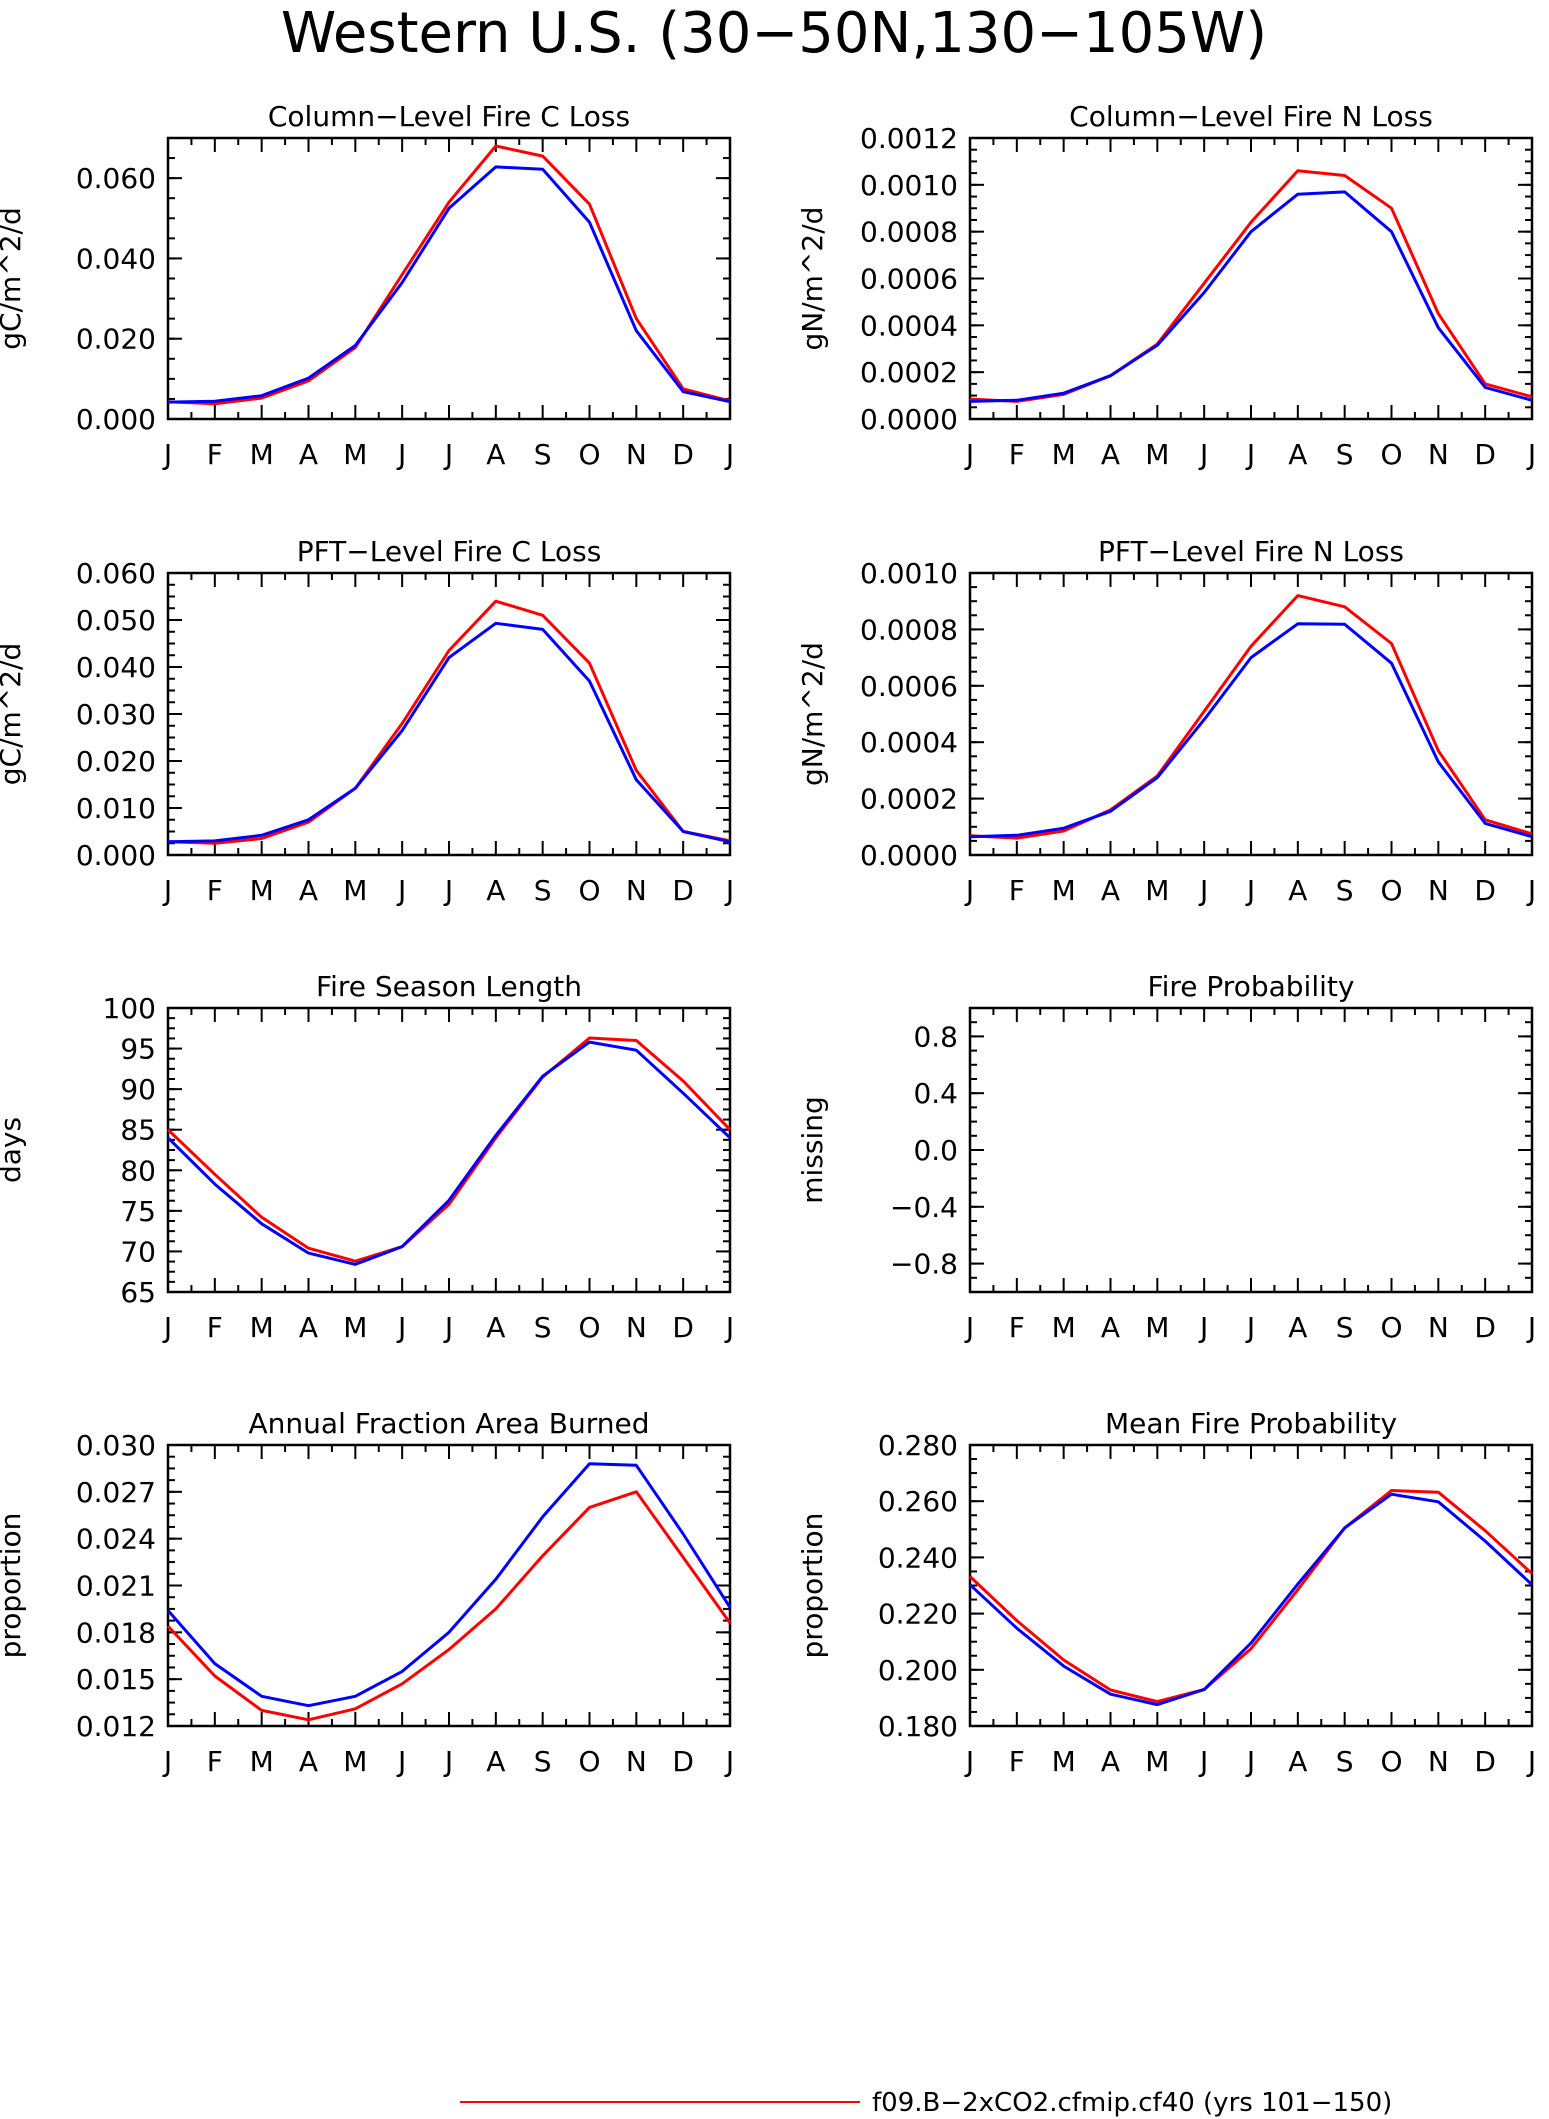 The height and width of the screenshot is (2119, 1549). I want to click on panel-title: Column−Level Fire N Loss, so click(1251, 116).